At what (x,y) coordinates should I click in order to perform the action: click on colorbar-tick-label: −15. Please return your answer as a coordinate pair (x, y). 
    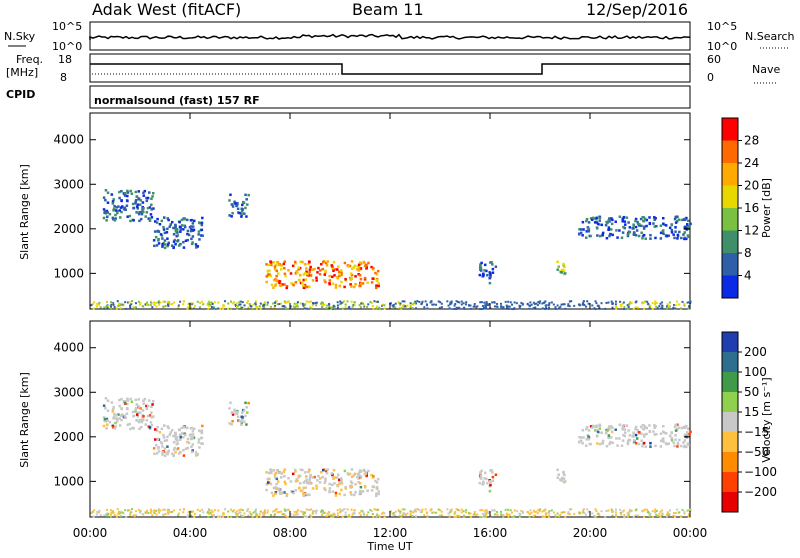
    Looking at the image, I should click on (756, 432).